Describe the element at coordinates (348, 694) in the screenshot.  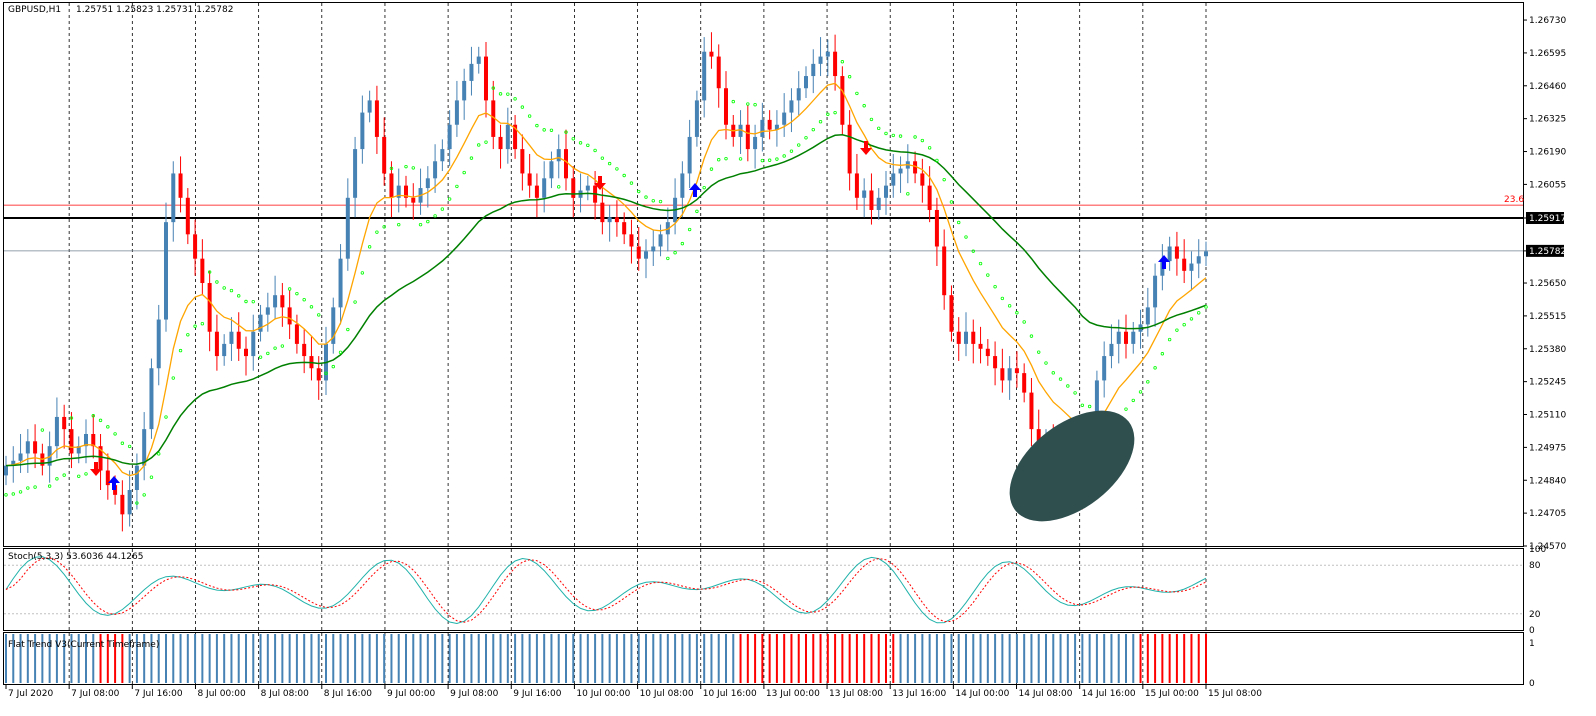
I see `time-tick-label: 8 Jul 16:00` at that location.